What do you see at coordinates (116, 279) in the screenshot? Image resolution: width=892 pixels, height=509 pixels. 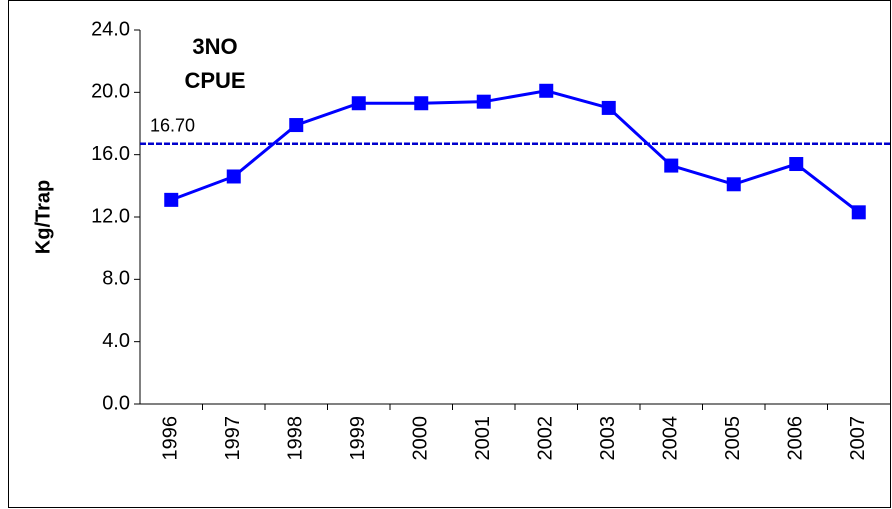 I see `y-tick-label: 8.0` at bounding box center [116, 279].